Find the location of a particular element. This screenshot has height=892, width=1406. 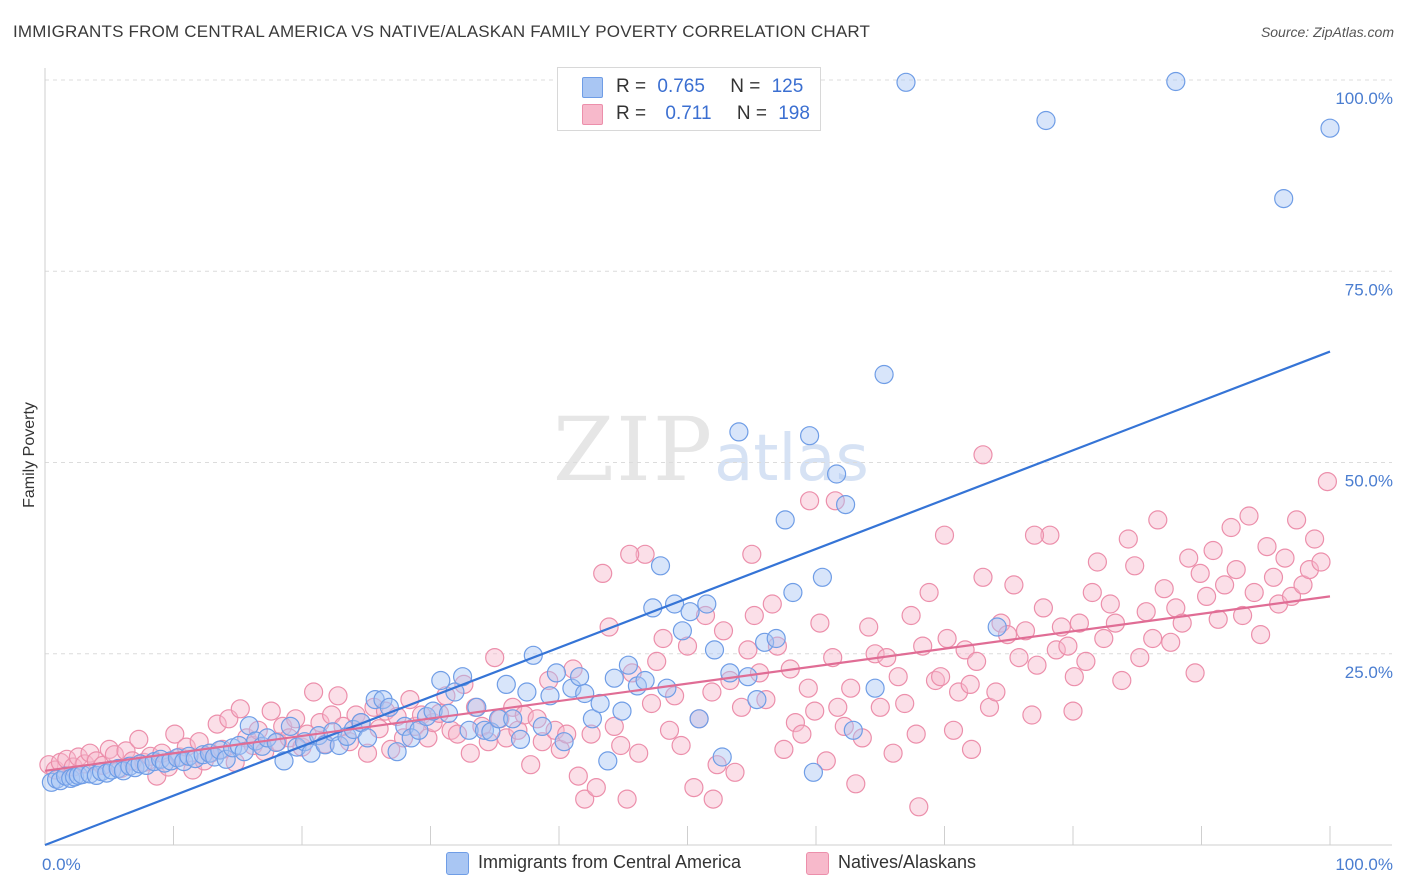

legend-n-value-immigrants: 125 is located at coordinates (787, 86).